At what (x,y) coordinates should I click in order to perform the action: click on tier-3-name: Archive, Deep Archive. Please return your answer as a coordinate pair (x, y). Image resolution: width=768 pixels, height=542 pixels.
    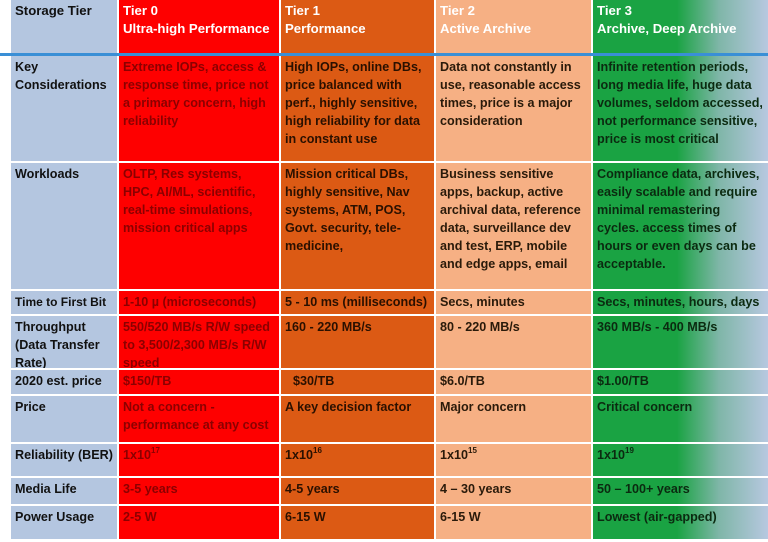
    Looking at the image, I should click on (667, 28).